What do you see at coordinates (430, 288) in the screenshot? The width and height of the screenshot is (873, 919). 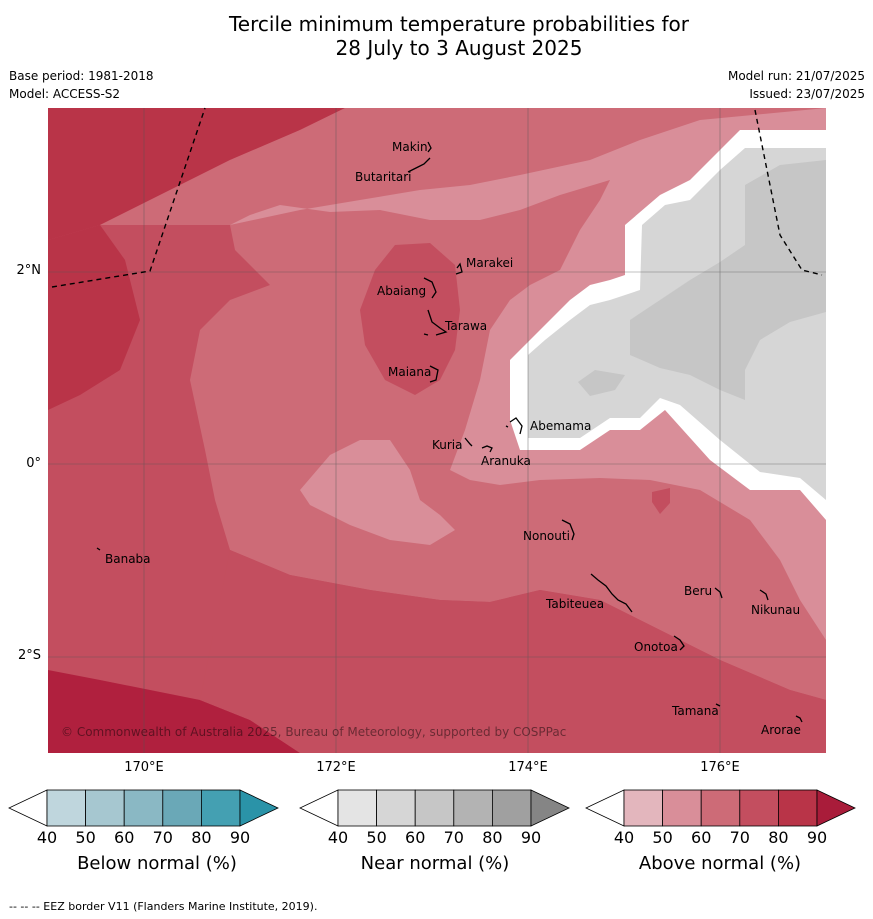 I see `island-abaiang` at bounding box center [430, 288].